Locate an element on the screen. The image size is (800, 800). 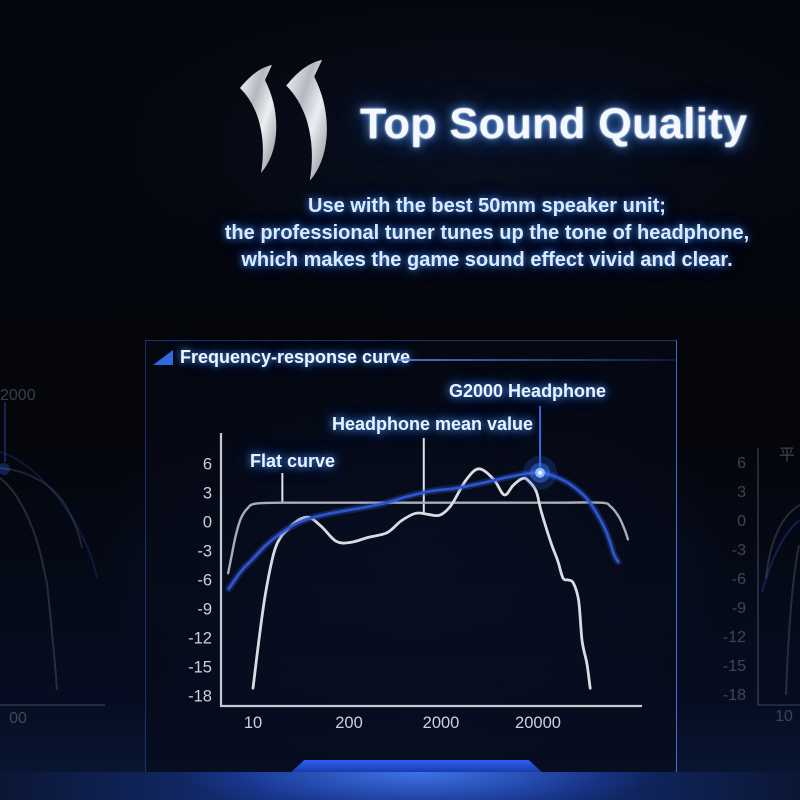
y-tick-label: -3 is located at coordinates (204, 552).